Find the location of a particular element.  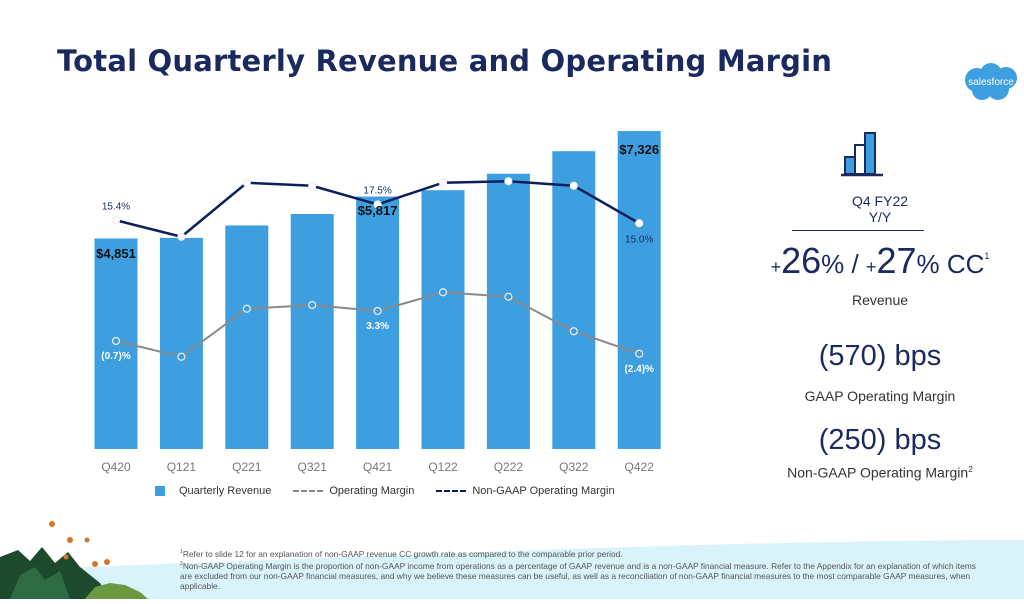

non-gaap-data-label: 15.4% is located at coordinates (116, 206).